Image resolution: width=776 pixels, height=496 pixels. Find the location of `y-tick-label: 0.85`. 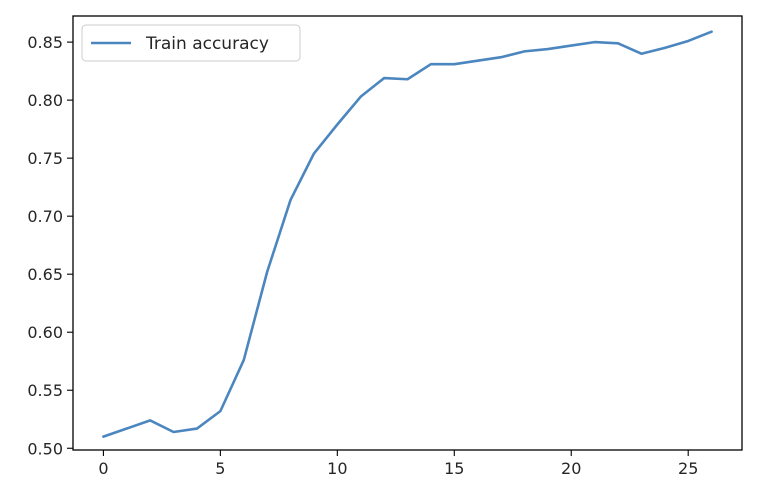

y-tick-label: 0.85 is located at coordinates (45, 42).